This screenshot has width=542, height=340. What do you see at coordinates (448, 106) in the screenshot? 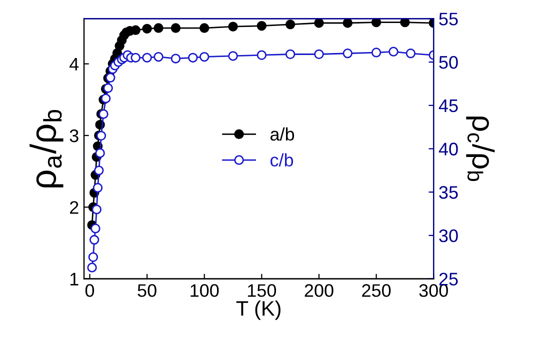
I see `y2-tick-label: 45` at bounding box center [448, 106].